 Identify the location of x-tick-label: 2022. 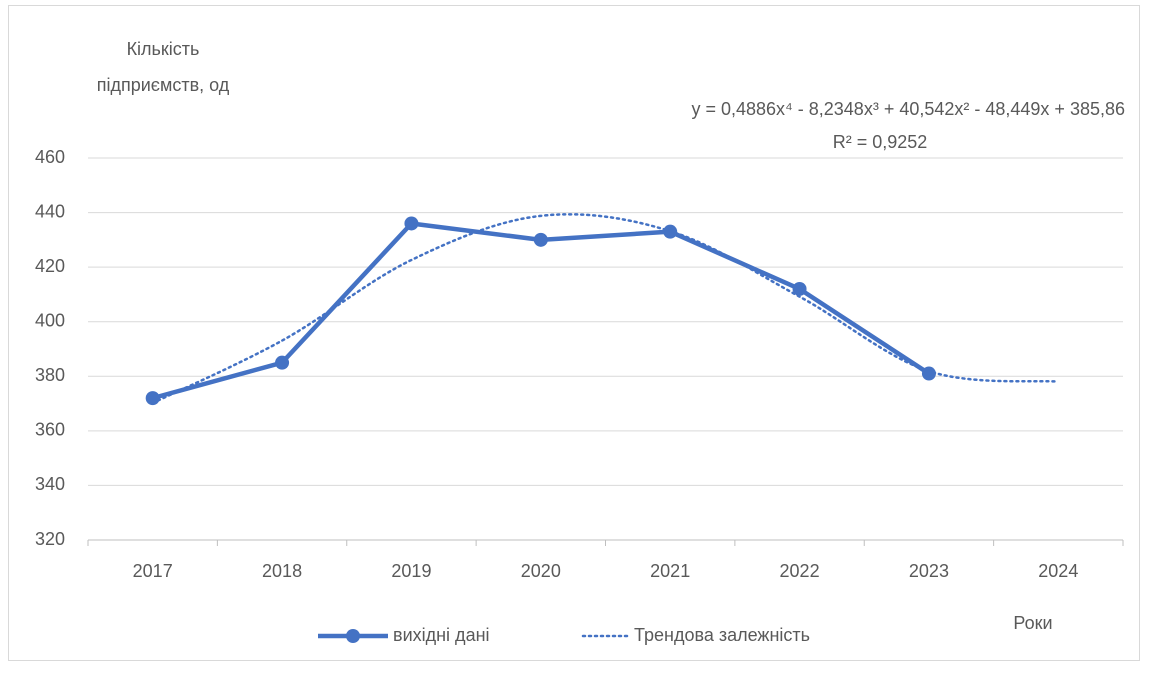
(800, 571).